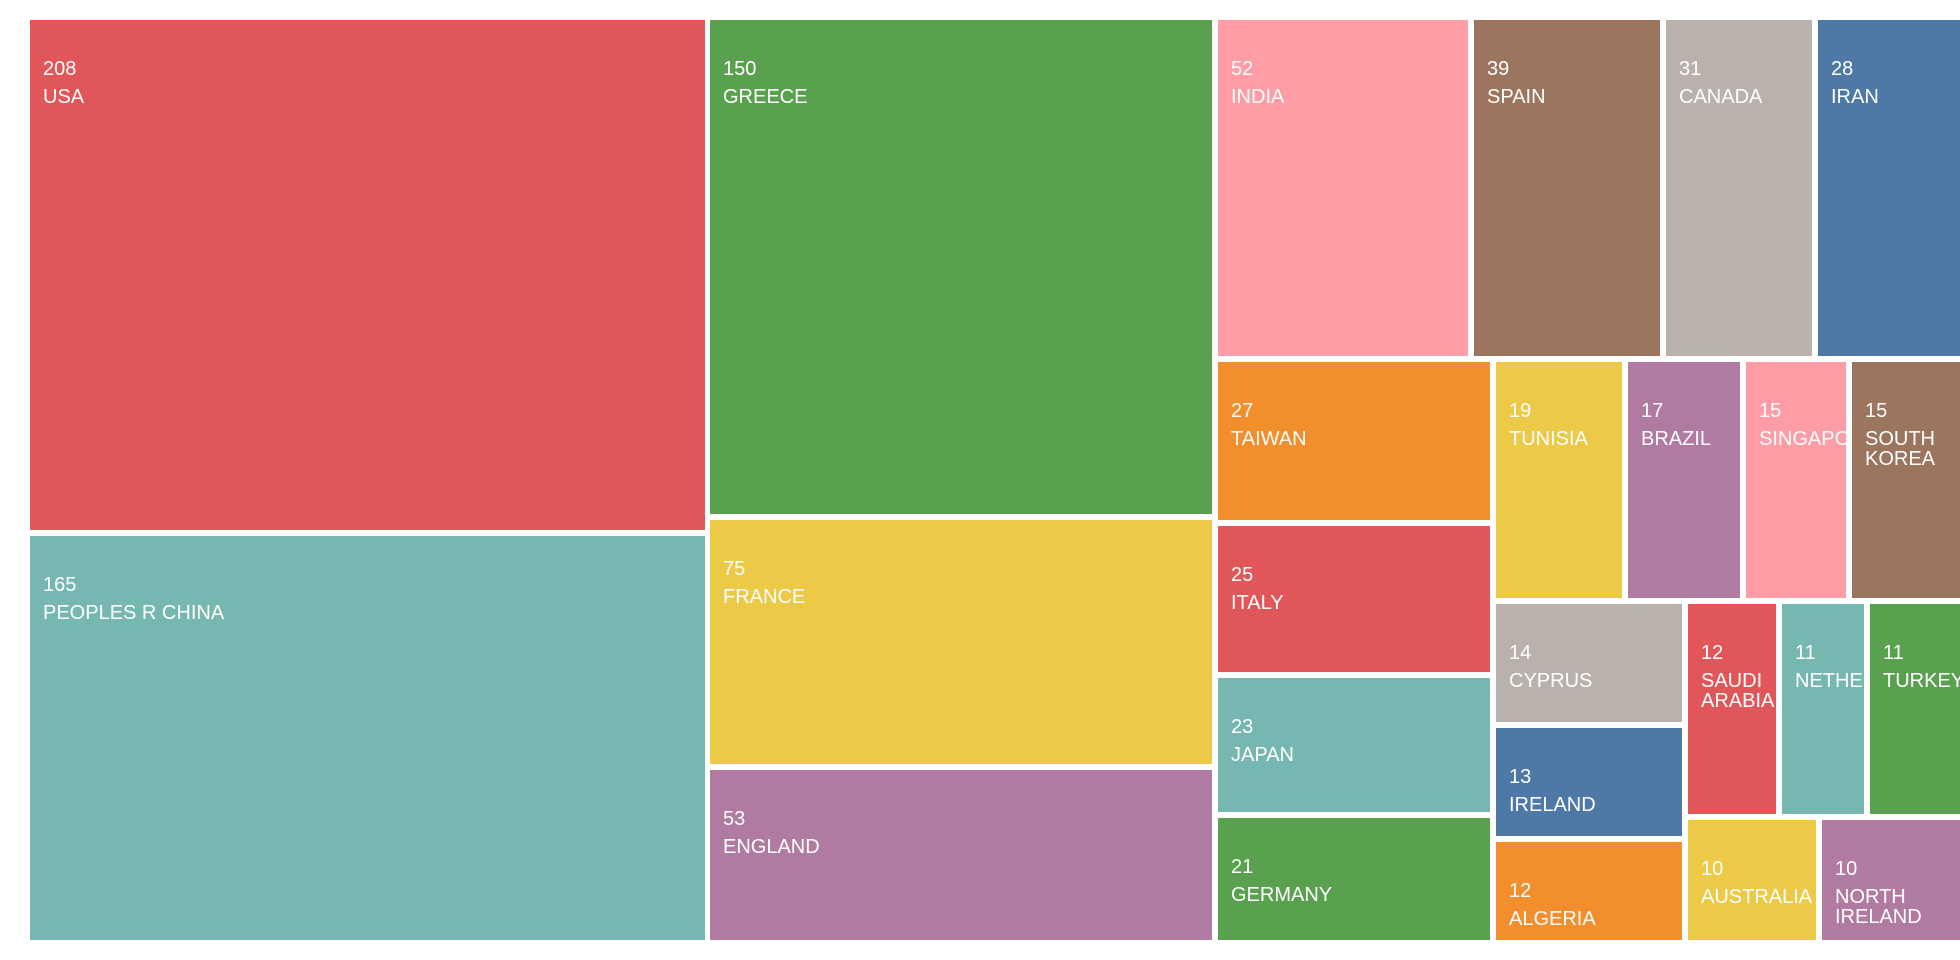 This screenshot has height=960, width=1960. What do you see at coordinates (1516, 97) in the screenshot?
I see `tile-label: SPAIN` at bounding box center [1516, 97].